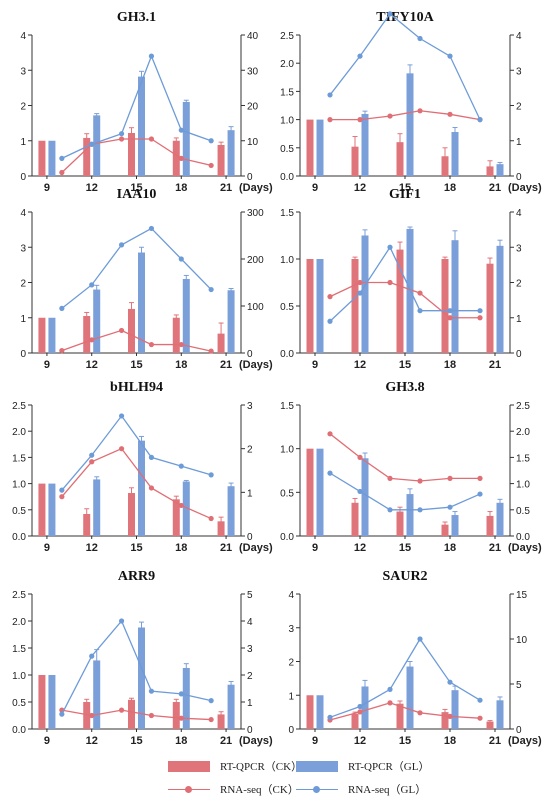 This screenshot has height=802, width=550. I want to click on right-tick-label: 100, so click(255, 307).